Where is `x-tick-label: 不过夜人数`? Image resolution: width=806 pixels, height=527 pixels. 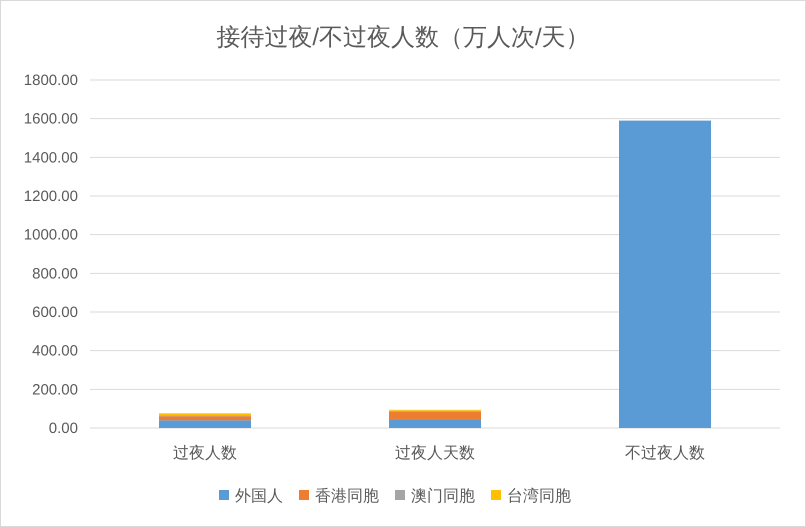 x-tick-label: 不过夜人数 is located at coordinates (665, 453).